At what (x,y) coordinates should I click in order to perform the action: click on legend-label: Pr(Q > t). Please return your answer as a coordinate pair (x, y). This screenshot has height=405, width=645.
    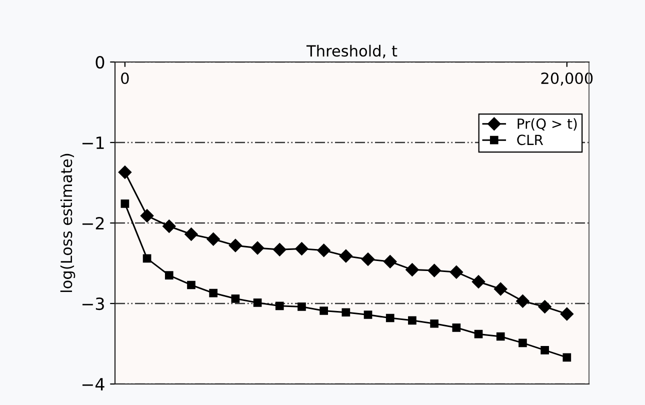
    Looking at the image, I should click on (547, 124).